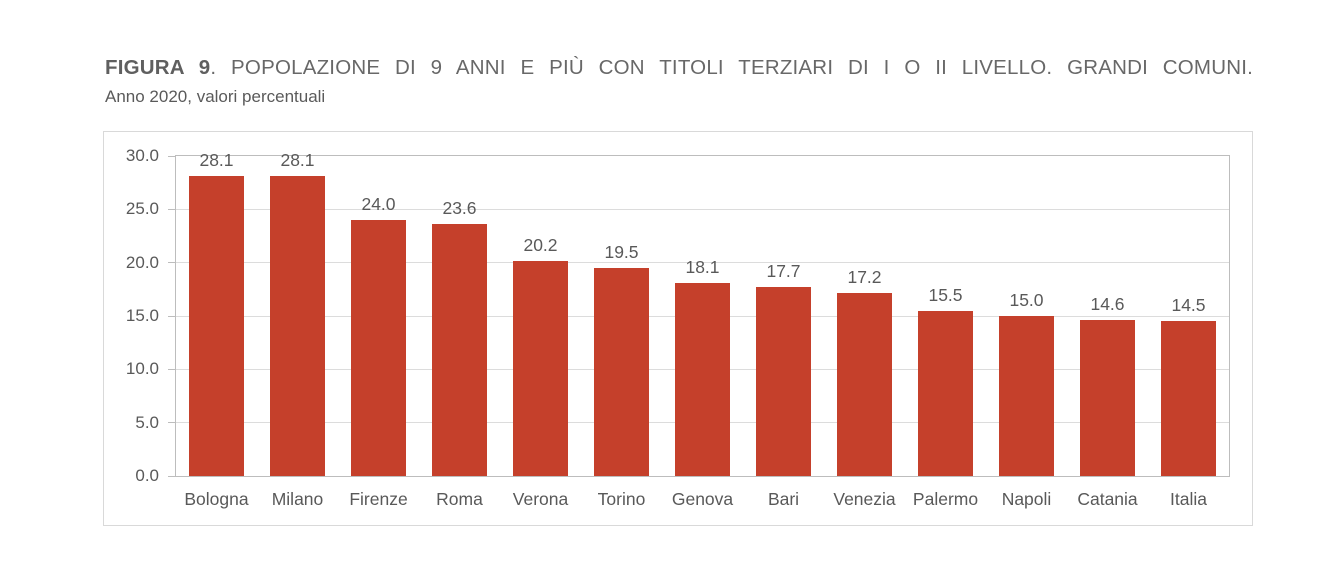 The height and width of the screenshot is (568, 1322). I want to click on bar-value-label: 24.0, so click(378, 204).